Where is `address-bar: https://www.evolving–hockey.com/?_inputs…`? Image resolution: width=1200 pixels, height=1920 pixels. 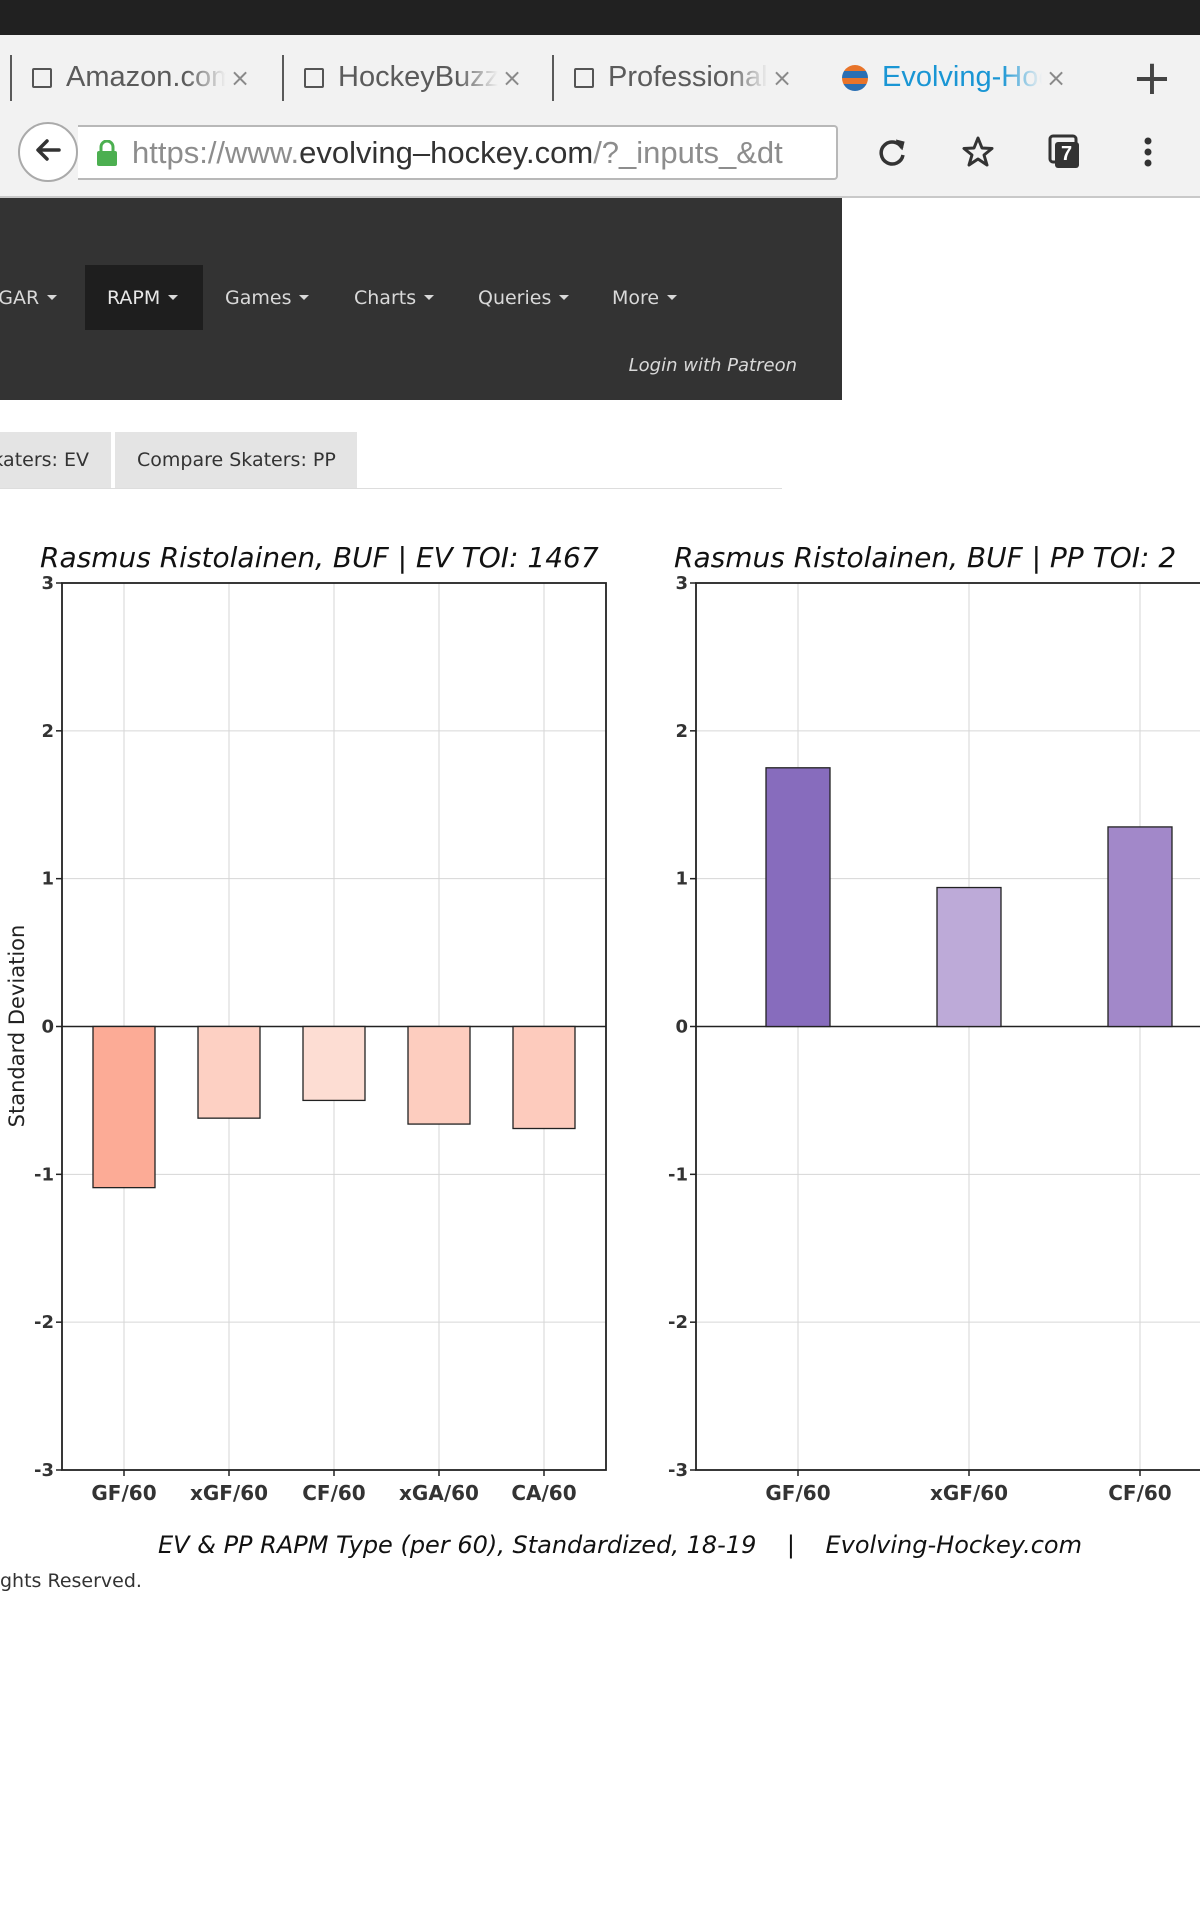
address-bar: https://www.evolving–hockey.com/?_inputs… is located at coordinates (458, 152).